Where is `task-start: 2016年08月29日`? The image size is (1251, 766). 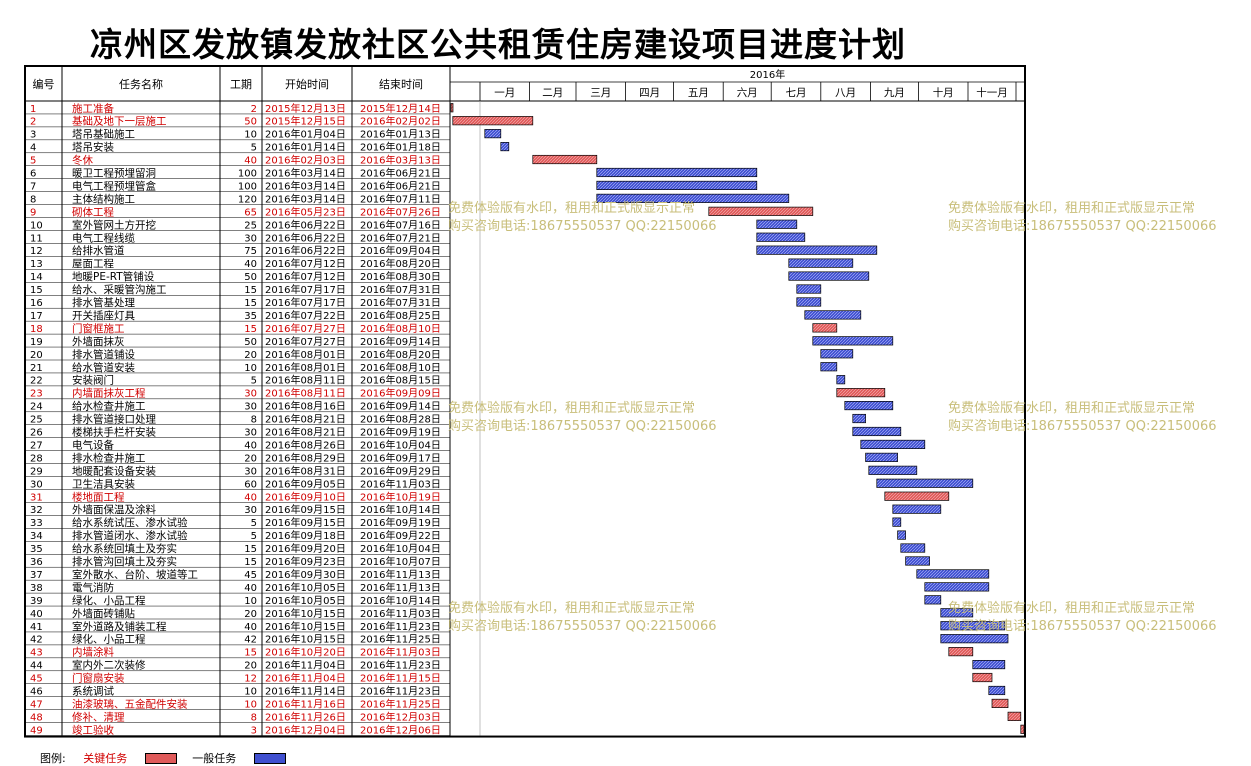
task-start: 2016年08月29日 is located at coordinates (305, 457).